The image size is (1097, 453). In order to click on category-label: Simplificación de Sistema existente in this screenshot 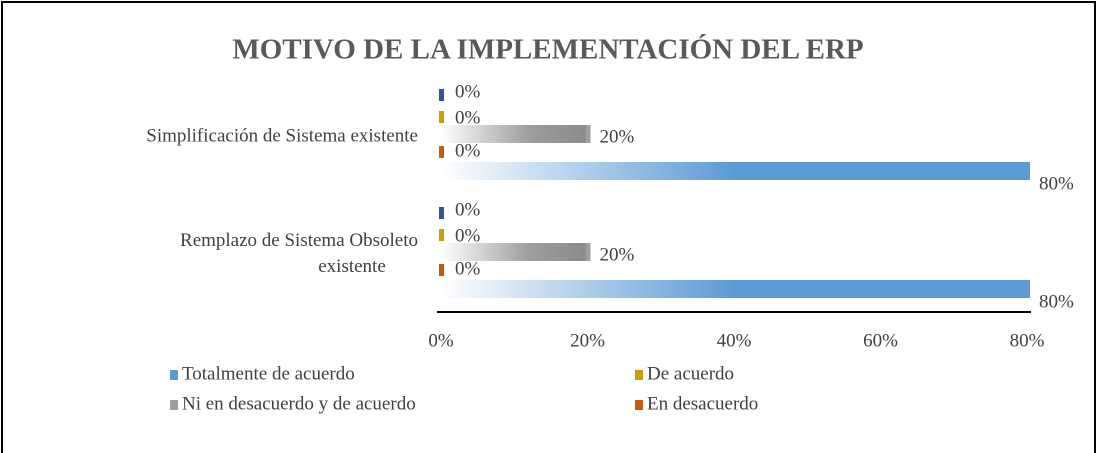, I will do `click(282, 135)`.